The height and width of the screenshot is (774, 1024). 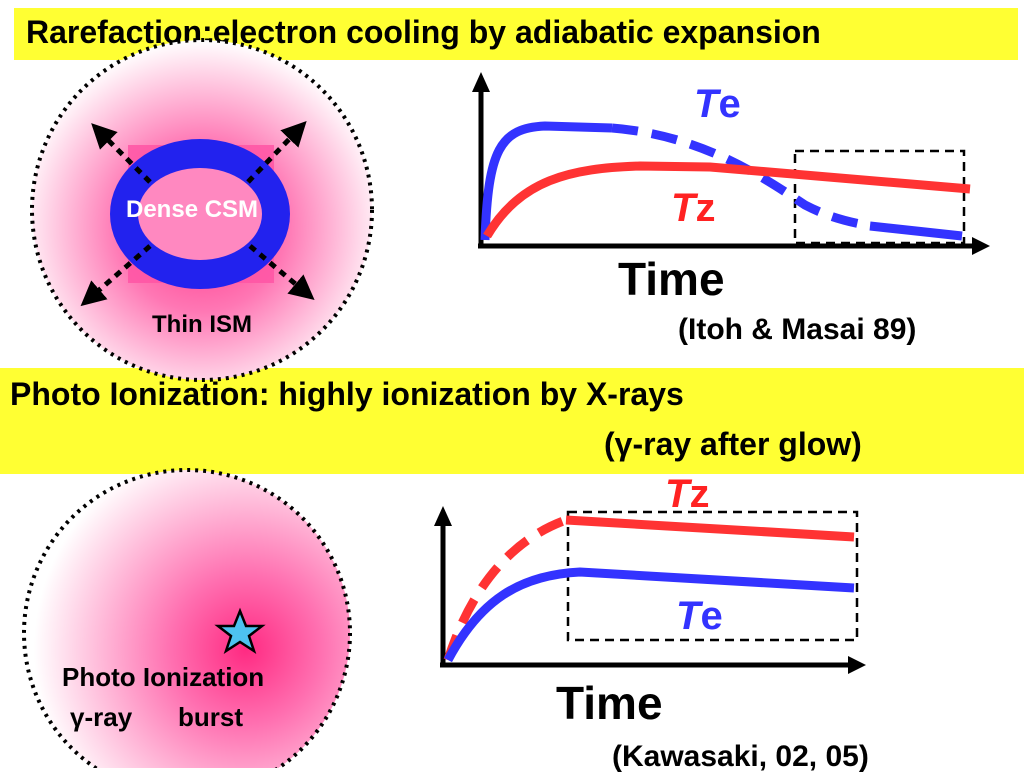 I want to click on chart2-tz-label: Tz, so click(x=687, y=494).